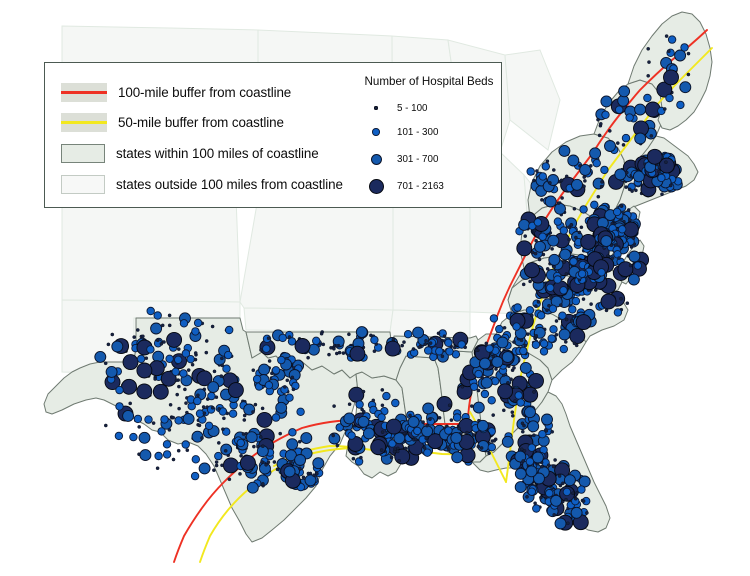  I want to click on state-outside-newmexico-arizona, so click(151, 337).